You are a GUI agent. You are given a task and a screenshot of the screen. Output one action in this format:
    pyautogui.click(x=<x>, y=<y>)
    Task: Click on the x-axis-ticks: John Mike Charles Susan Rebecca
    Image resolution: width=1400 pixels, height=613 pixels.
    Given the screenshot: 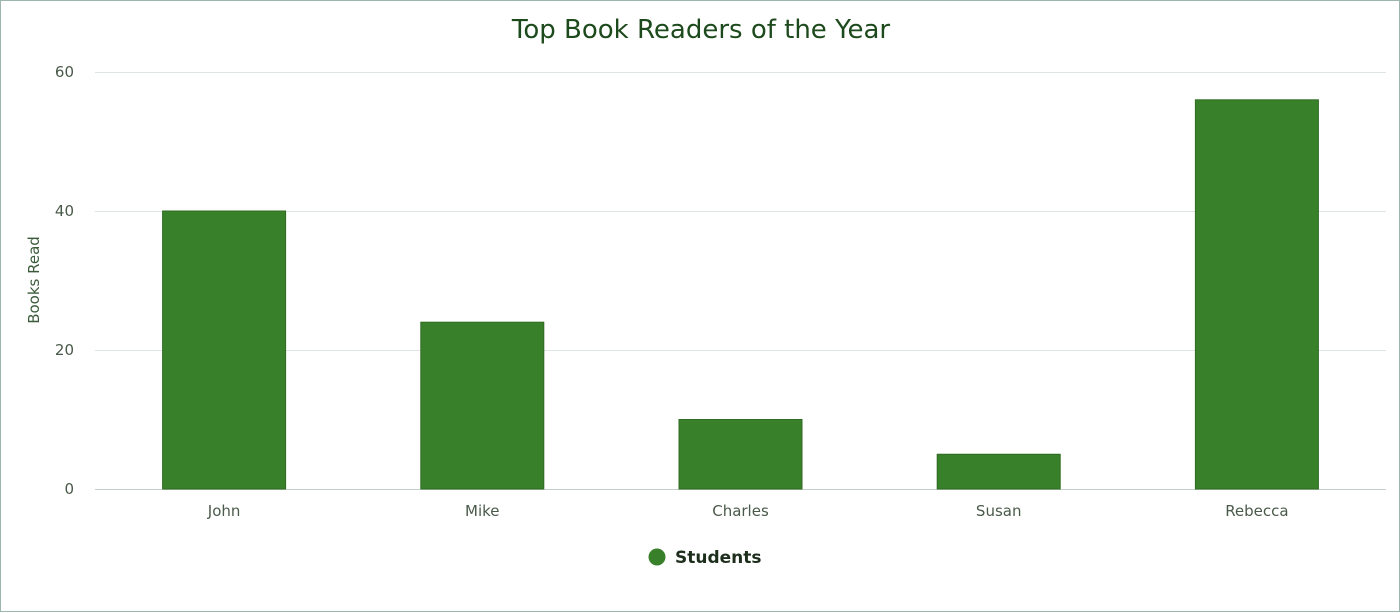 What is the action you would take?
    pyautogui.click(x=748, y=511)
    